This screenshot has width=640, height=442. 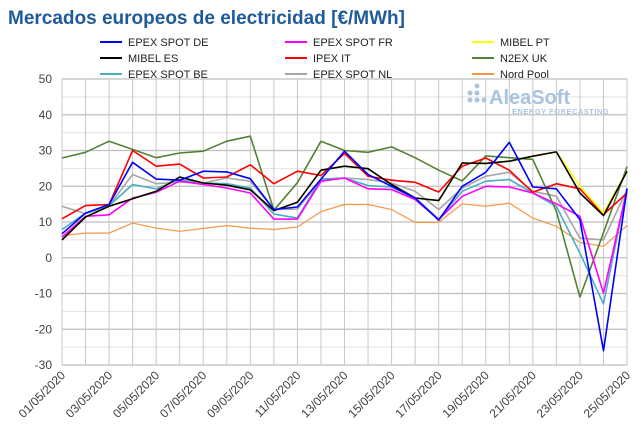 I want to click on logo-name: AleaSoft, so click(x=529, y=98).